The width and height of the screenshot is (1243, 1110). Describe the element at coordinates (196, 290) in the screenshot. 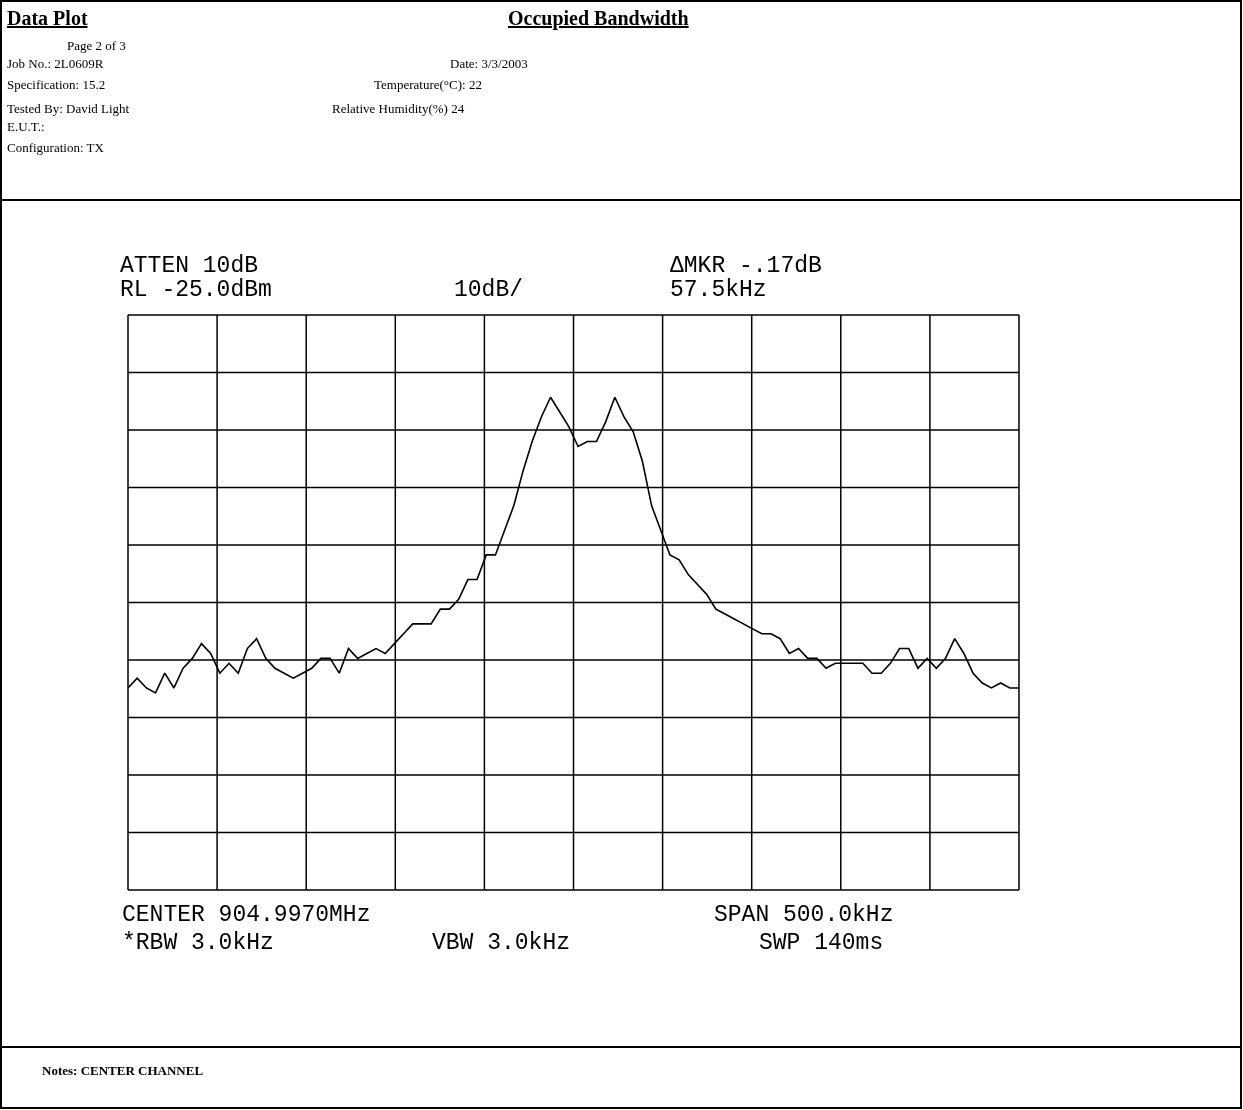

I see `text: RL -25.0dBm` at that location.